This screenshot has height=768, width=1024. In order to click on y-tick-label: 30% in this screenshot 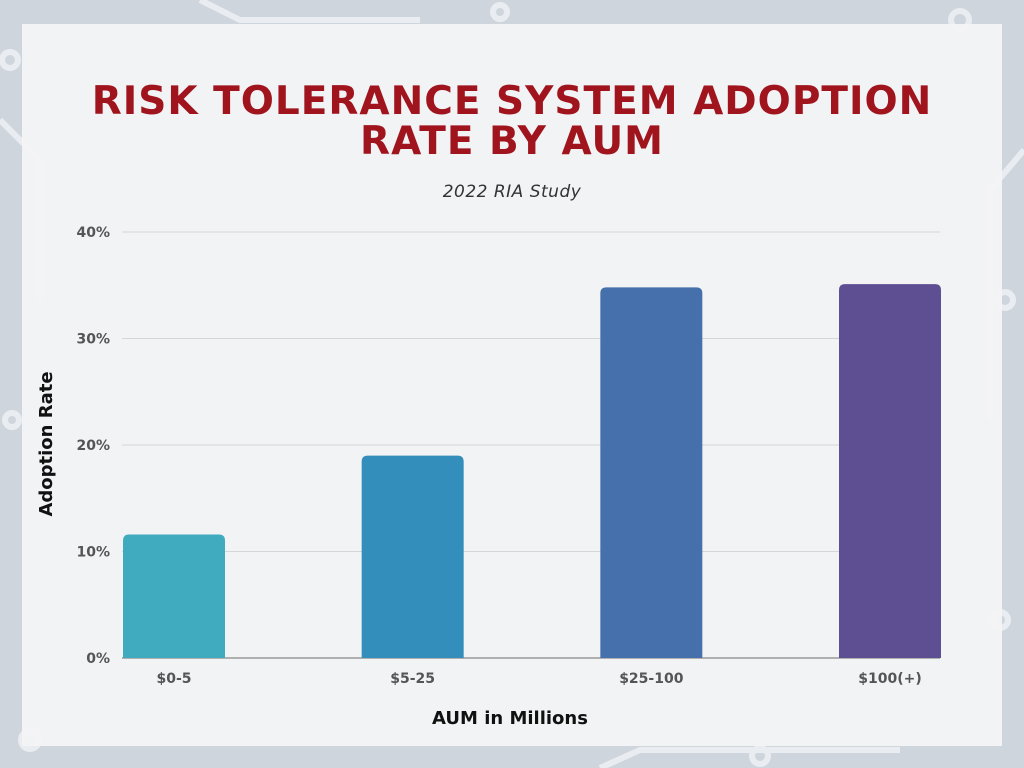, I will do `click(93, 340)`.